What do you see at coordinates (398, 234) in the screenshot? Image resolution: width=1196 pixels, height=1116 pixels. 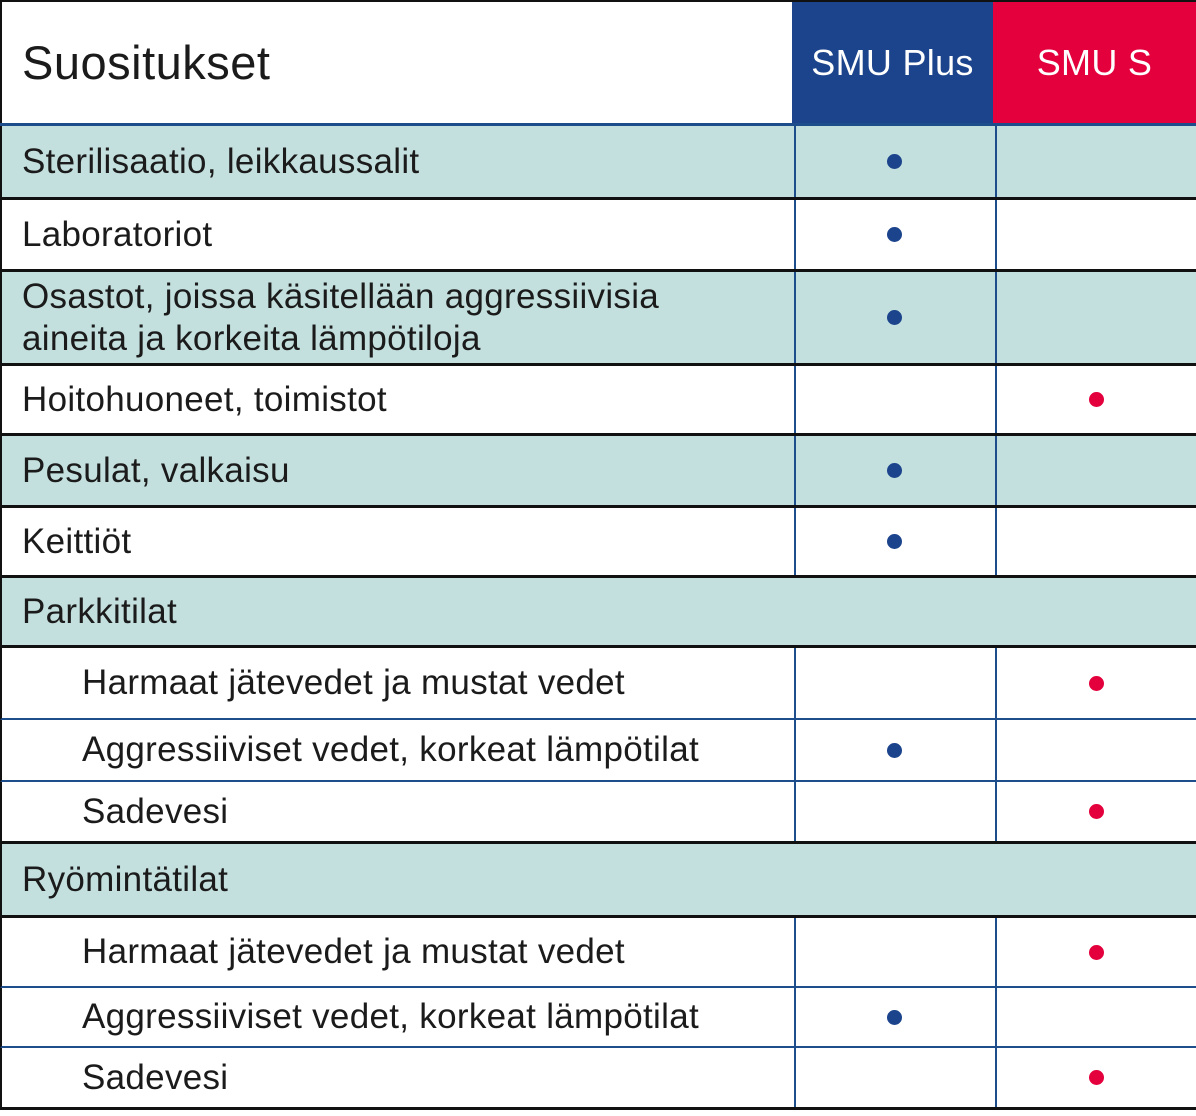 I see `row-label-cell: Laboratoriot` at bounding box center [398, 234].